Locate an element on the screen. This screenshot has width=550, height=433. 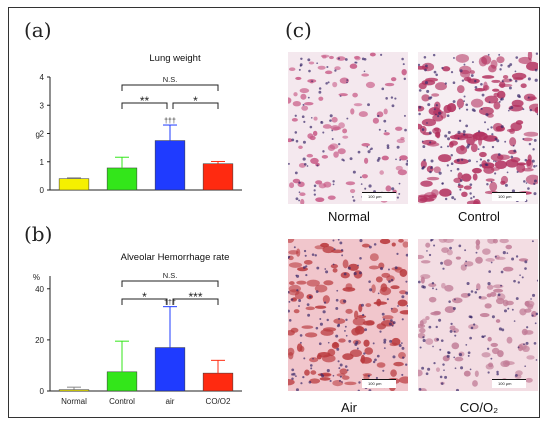
significance-label: N.S. is located at coordinates (170, 79).